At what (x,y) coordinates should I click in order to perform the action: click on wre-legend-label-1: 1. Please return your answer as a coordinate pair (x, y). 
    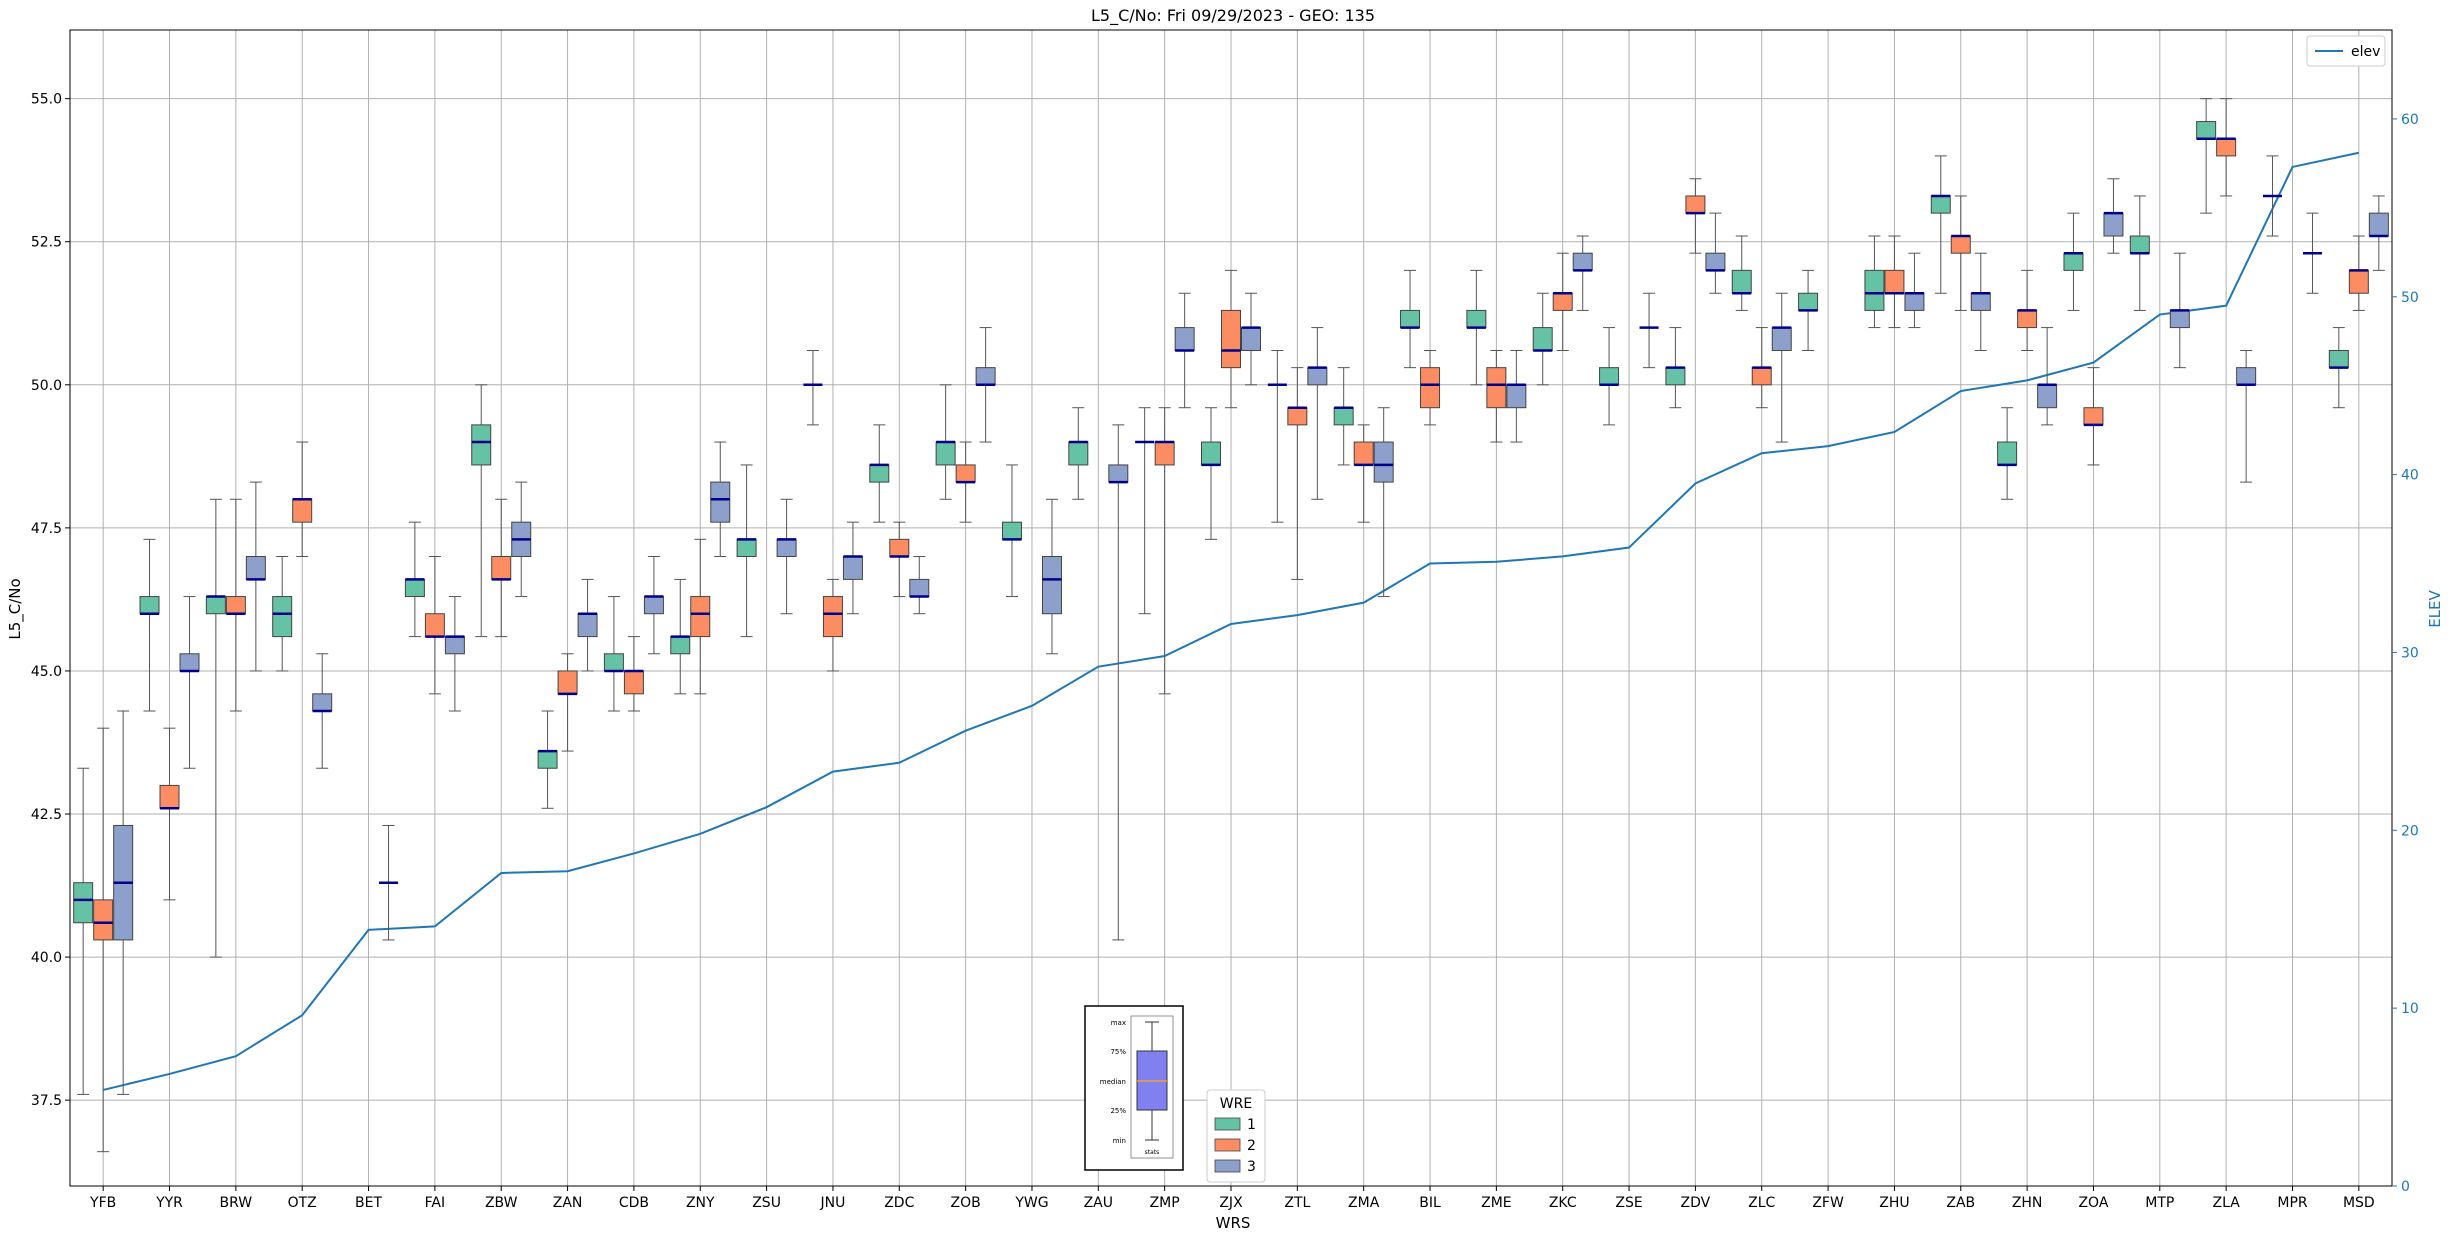
    Looking at the image, I should click on (1251, 1125).